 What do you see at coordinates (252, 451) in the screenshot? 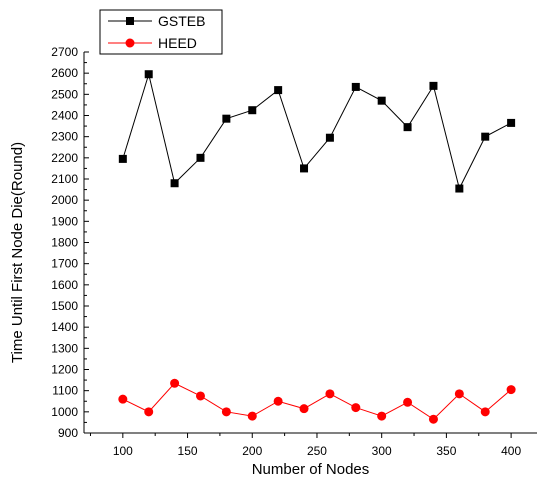
I see `x-tick-label: 200` at bounding box center [252, 451].